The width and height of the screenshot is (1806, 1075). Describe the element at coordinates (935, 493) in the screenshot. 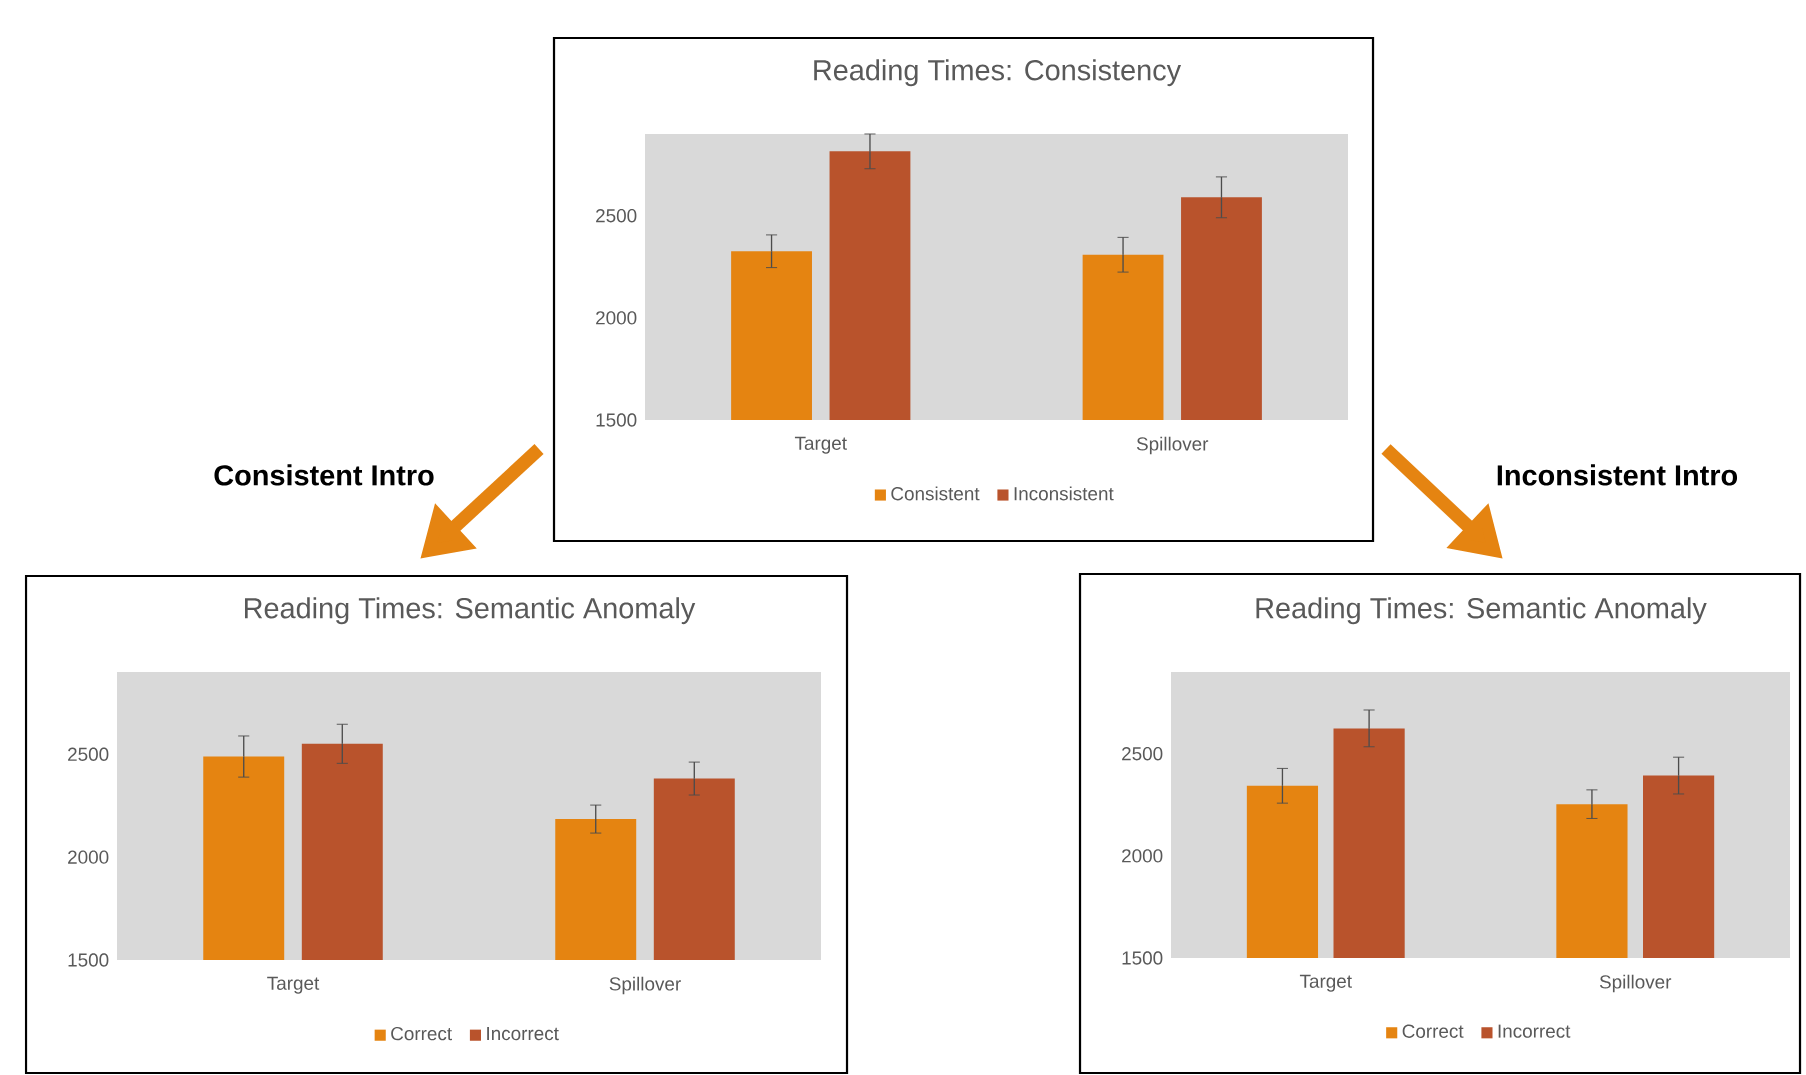

I see `legend-label: Consistent` at that location.